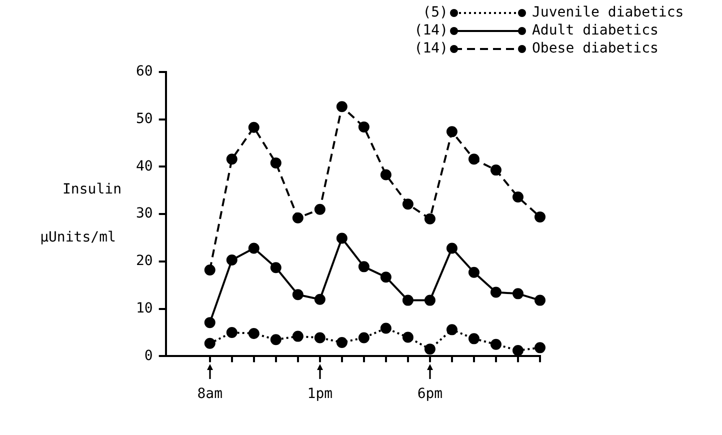 The image size is (722, 435). I want to click on x-tick-label: 8am, so click(210, 394).